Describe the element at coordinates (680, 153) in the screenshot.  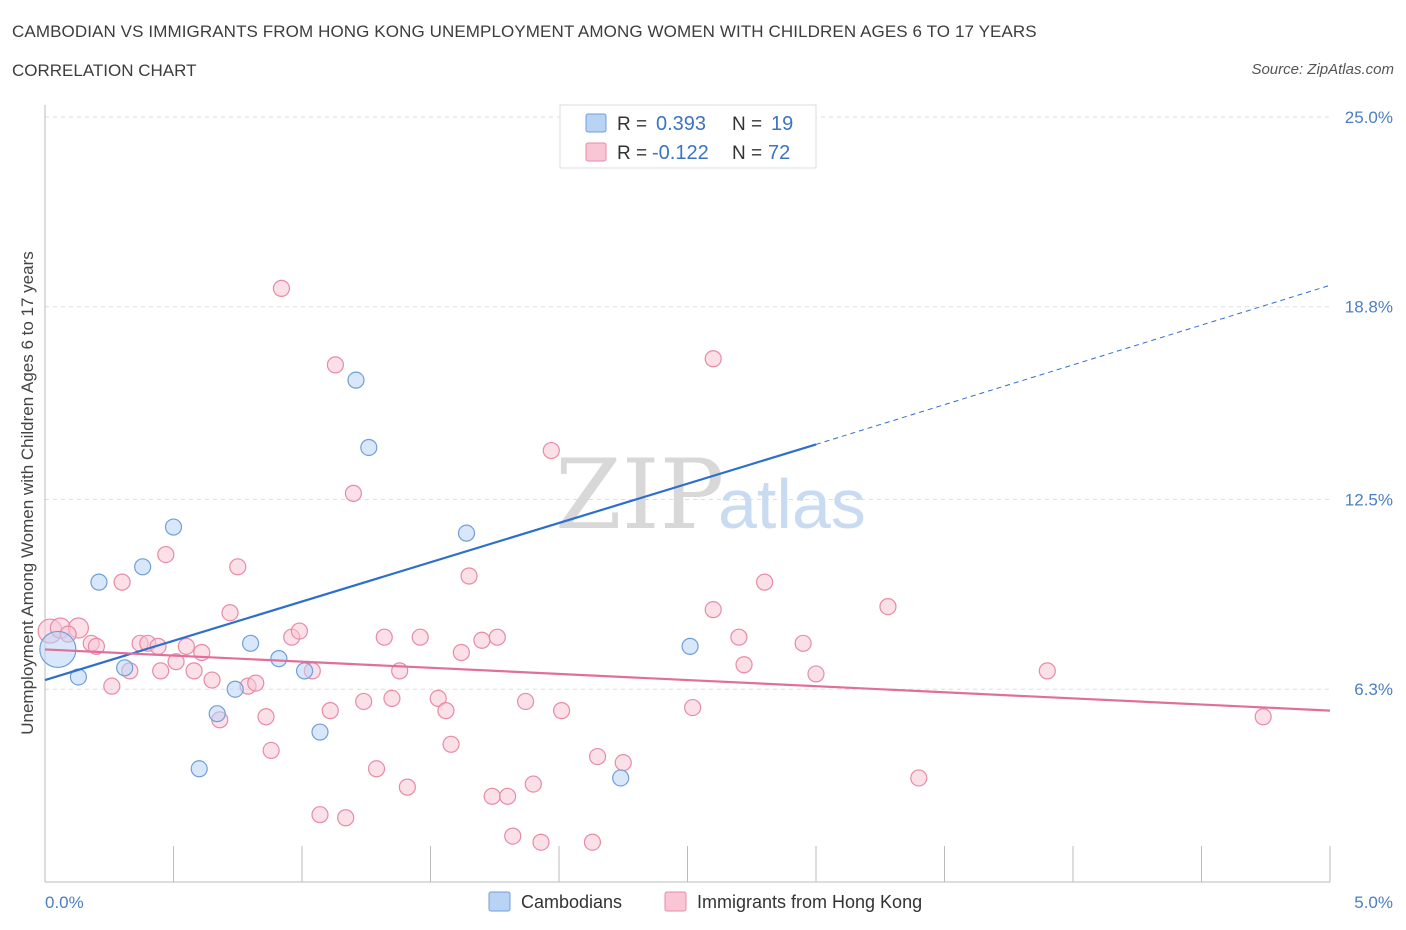
I see `stats-r-value-hongkong: -0.122` at that location.